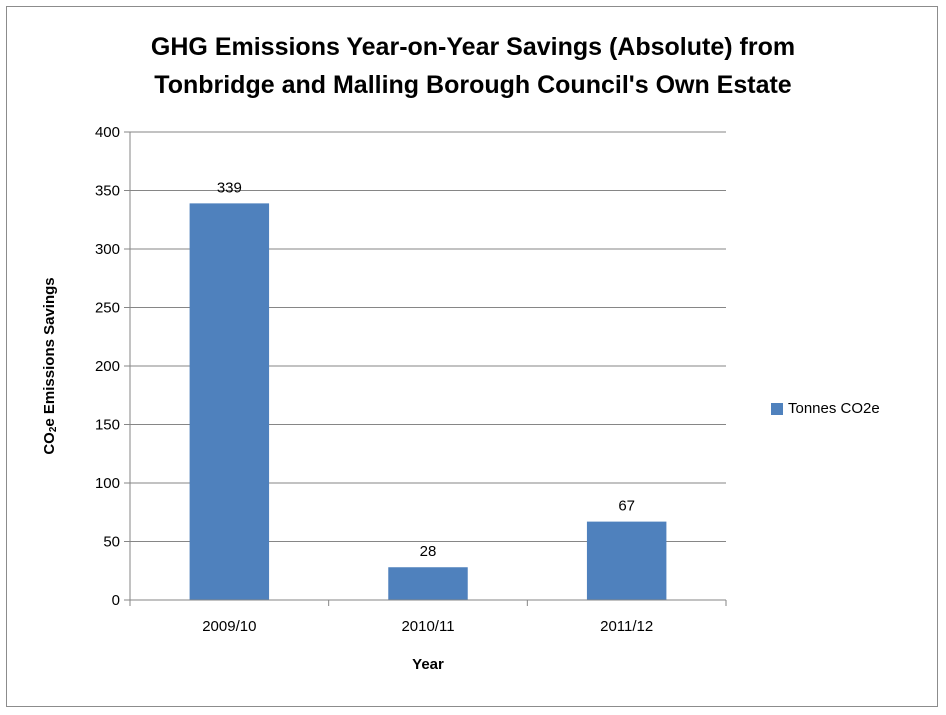  Describe the element at coordinates (111, 542) in the screenshot. I see `y-tick-label: 50` at that location.